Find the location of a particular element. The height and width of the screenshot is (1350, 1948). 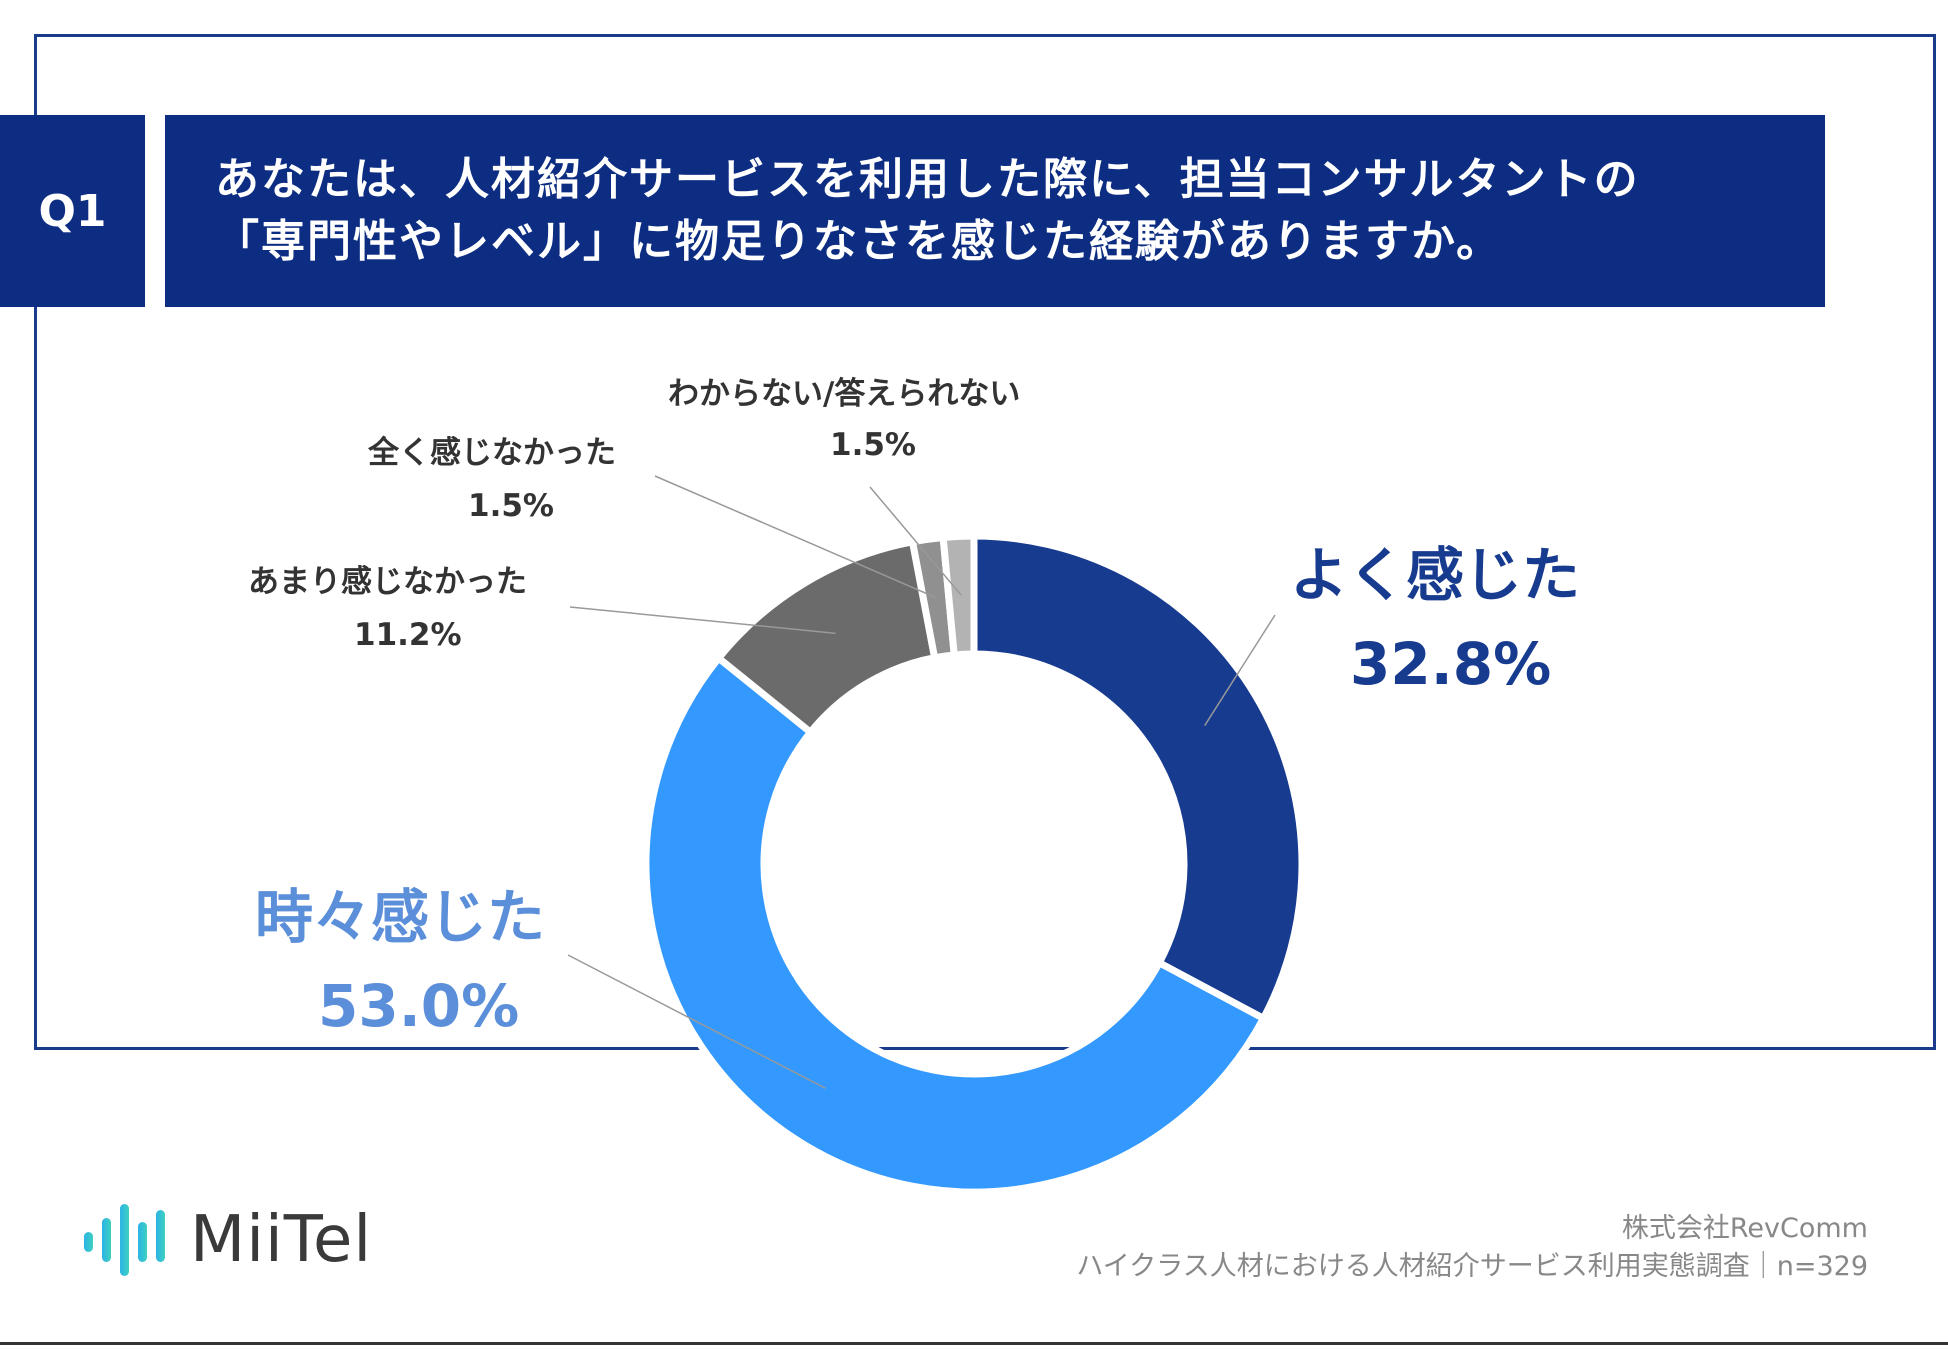

slice-yoku-kanjita is located at coordinates (1138, 778).